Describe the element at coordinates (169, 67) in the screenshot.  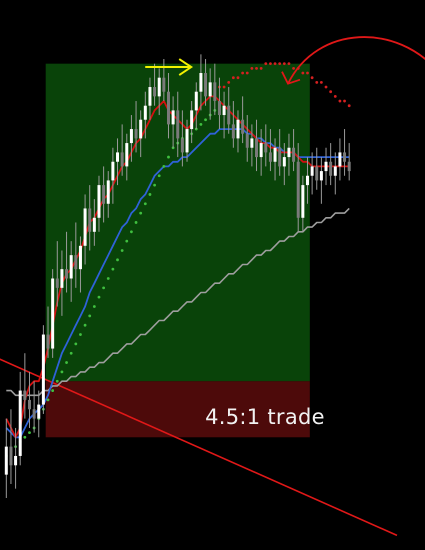
I see `arrow-right-icon` at that location.